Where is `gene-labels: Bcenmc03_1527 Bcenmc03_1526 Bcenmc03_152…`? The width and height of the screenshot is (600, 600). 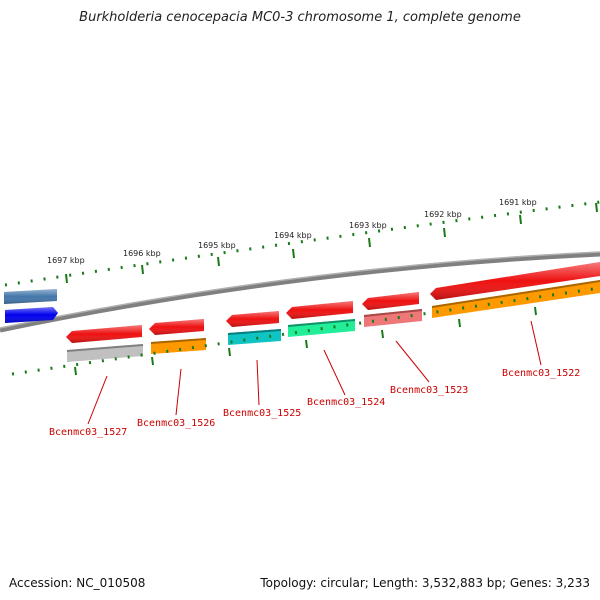 gene-labels: Bcenmc03_1527 Bcenmc03_1526 Bcenmc03_152… is located at coordinates (314, 403).